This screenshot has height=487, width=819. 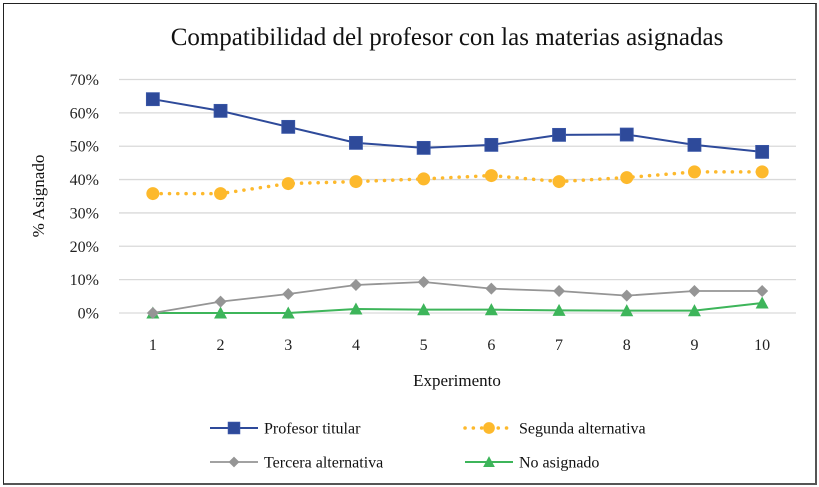 What do you see at coordinates (234, 428) in the screenshot?
I see `legend-marker-square-icon` at bounding box center [234, 428].